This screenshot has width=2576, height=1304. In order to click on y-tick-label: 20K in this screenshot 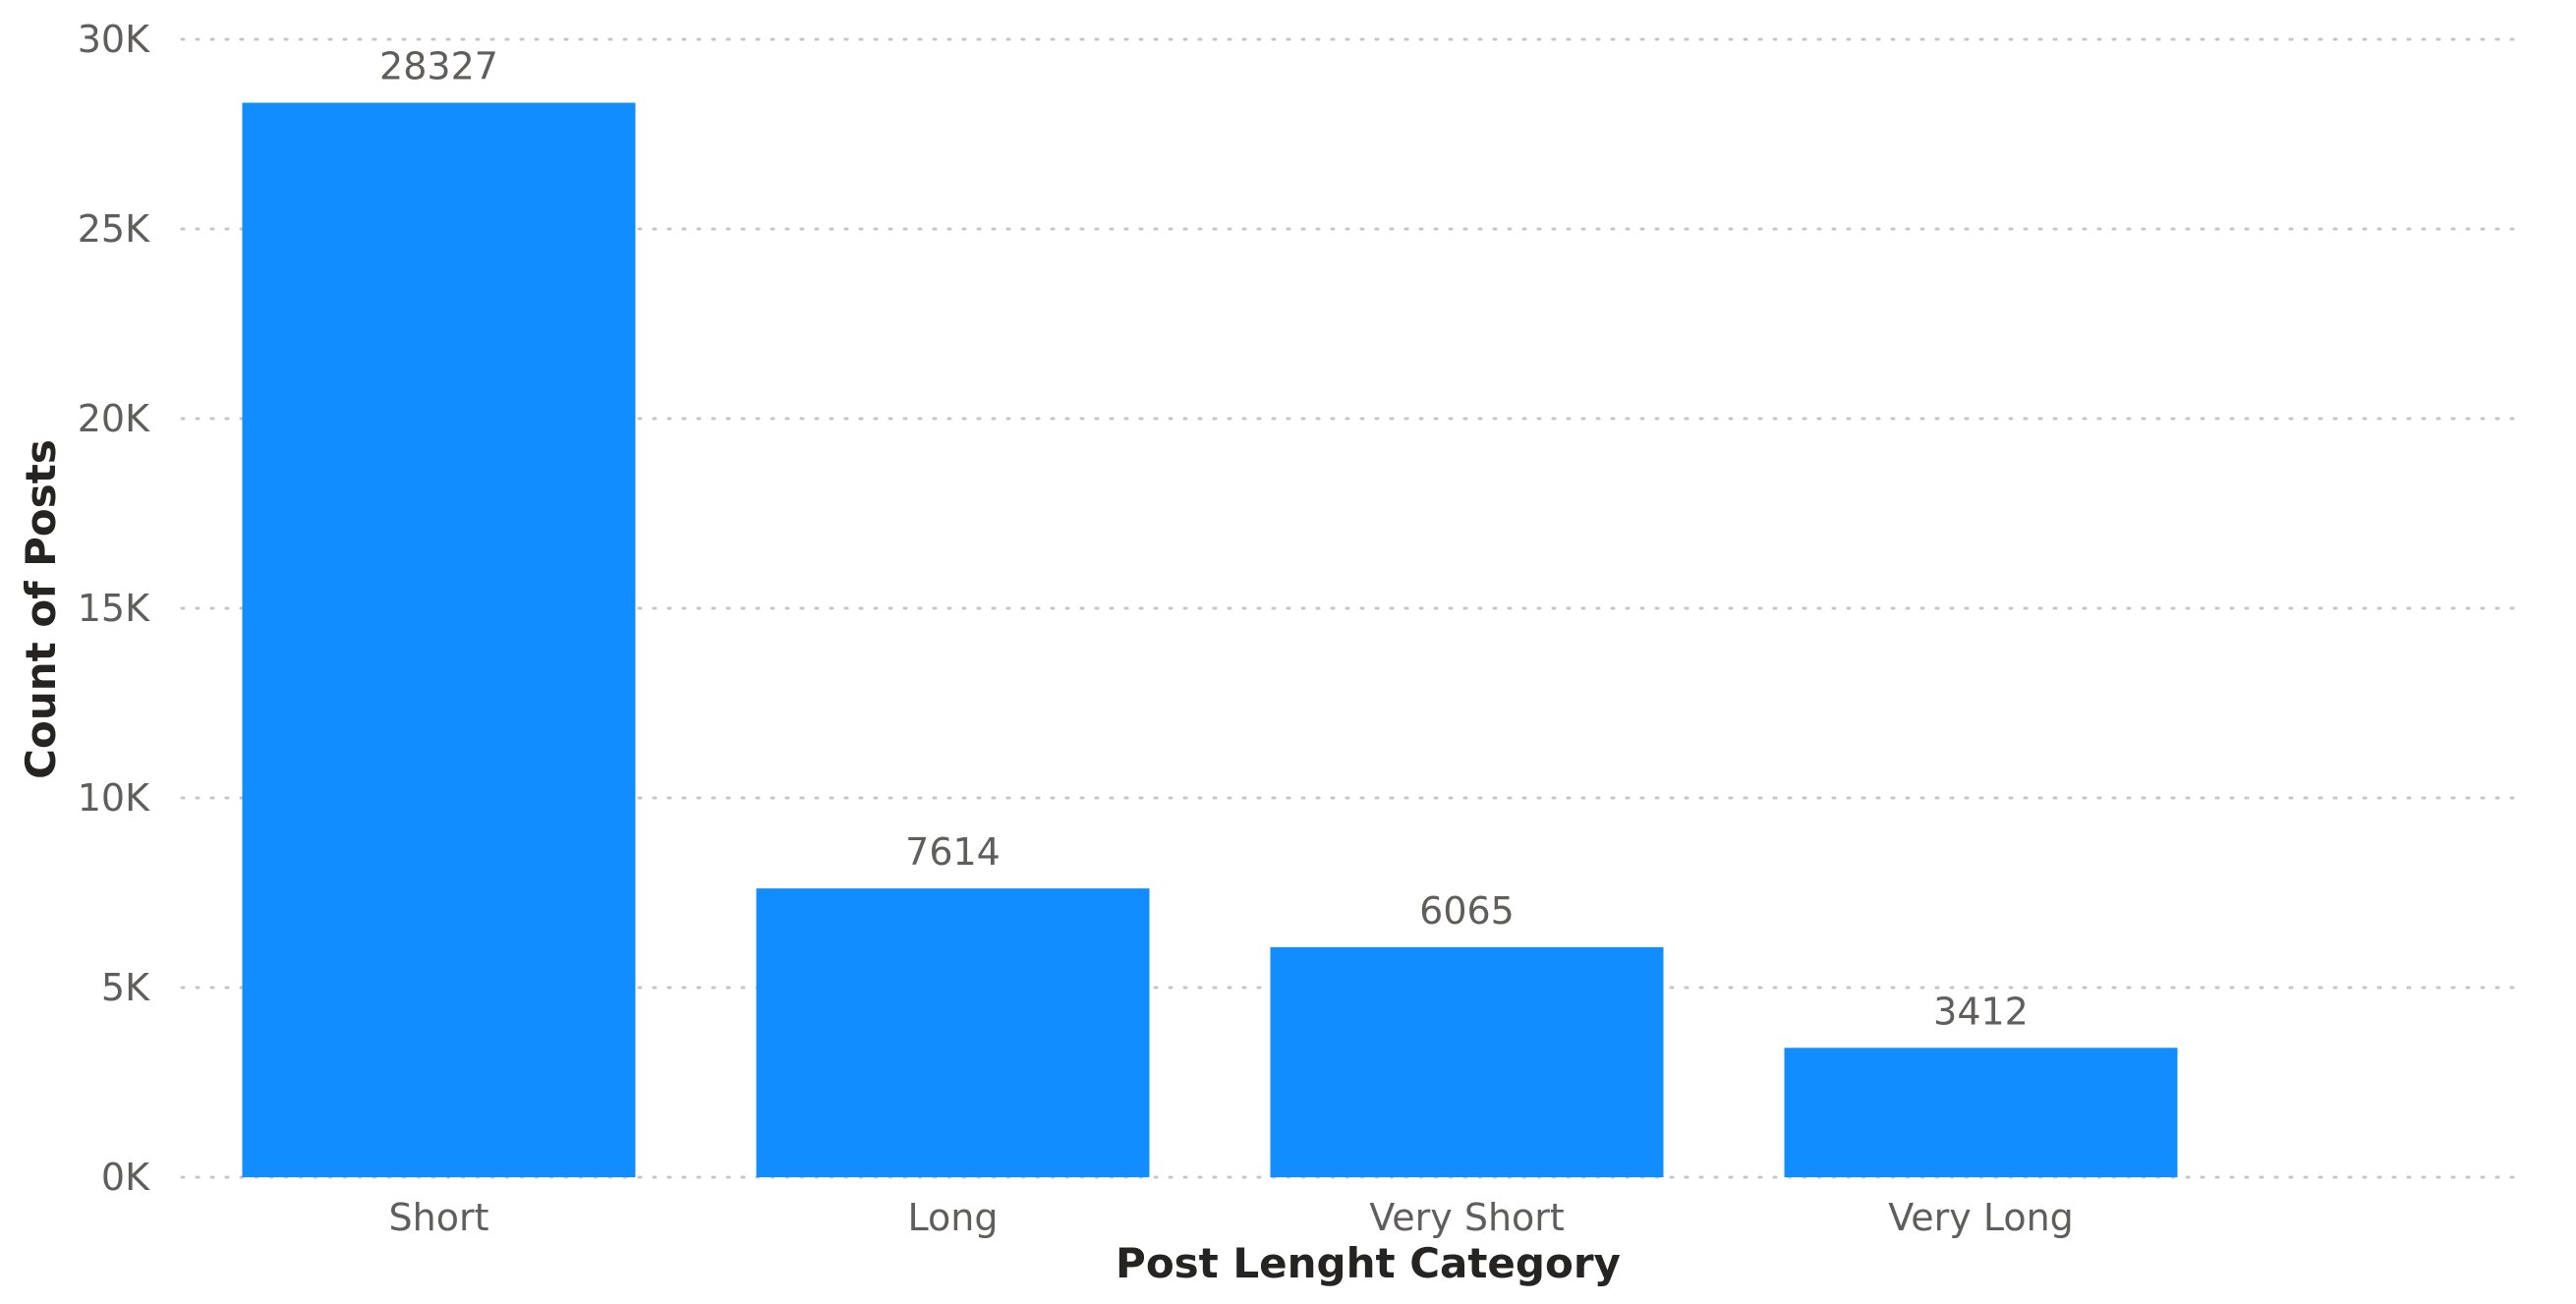, I will do `click(114, 418)`.